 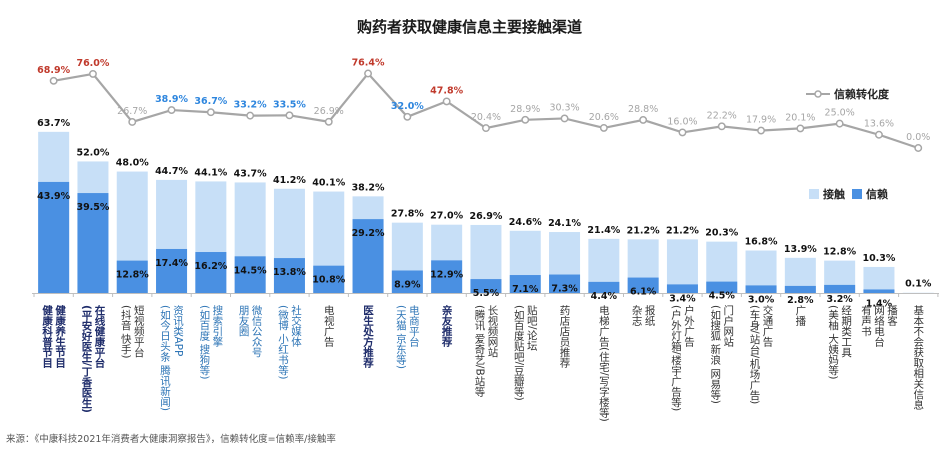 I want to click on conversion-value-label: 32.0%, so click(x=407, y=106).